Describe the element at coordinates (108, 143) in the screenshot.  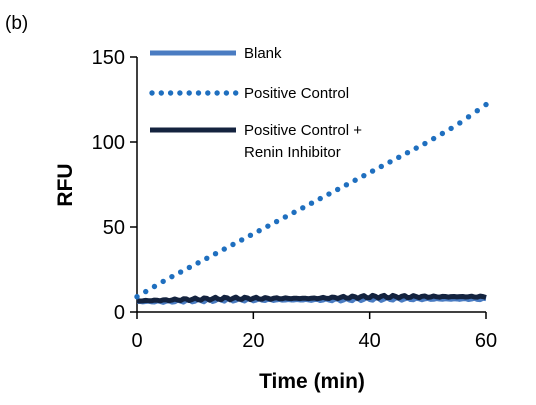
I see `y-tick-label: 100` at that location.